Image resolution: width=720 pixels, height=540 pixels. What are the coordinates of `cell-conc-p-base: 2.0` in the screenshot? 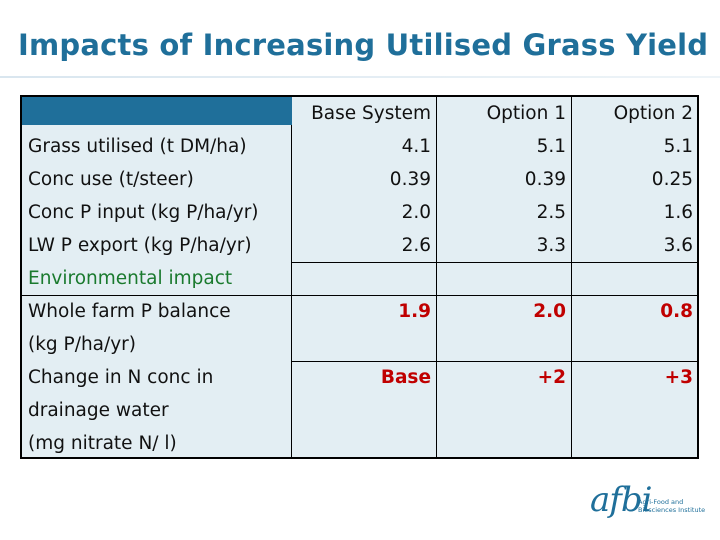 It's located at (416, 212).